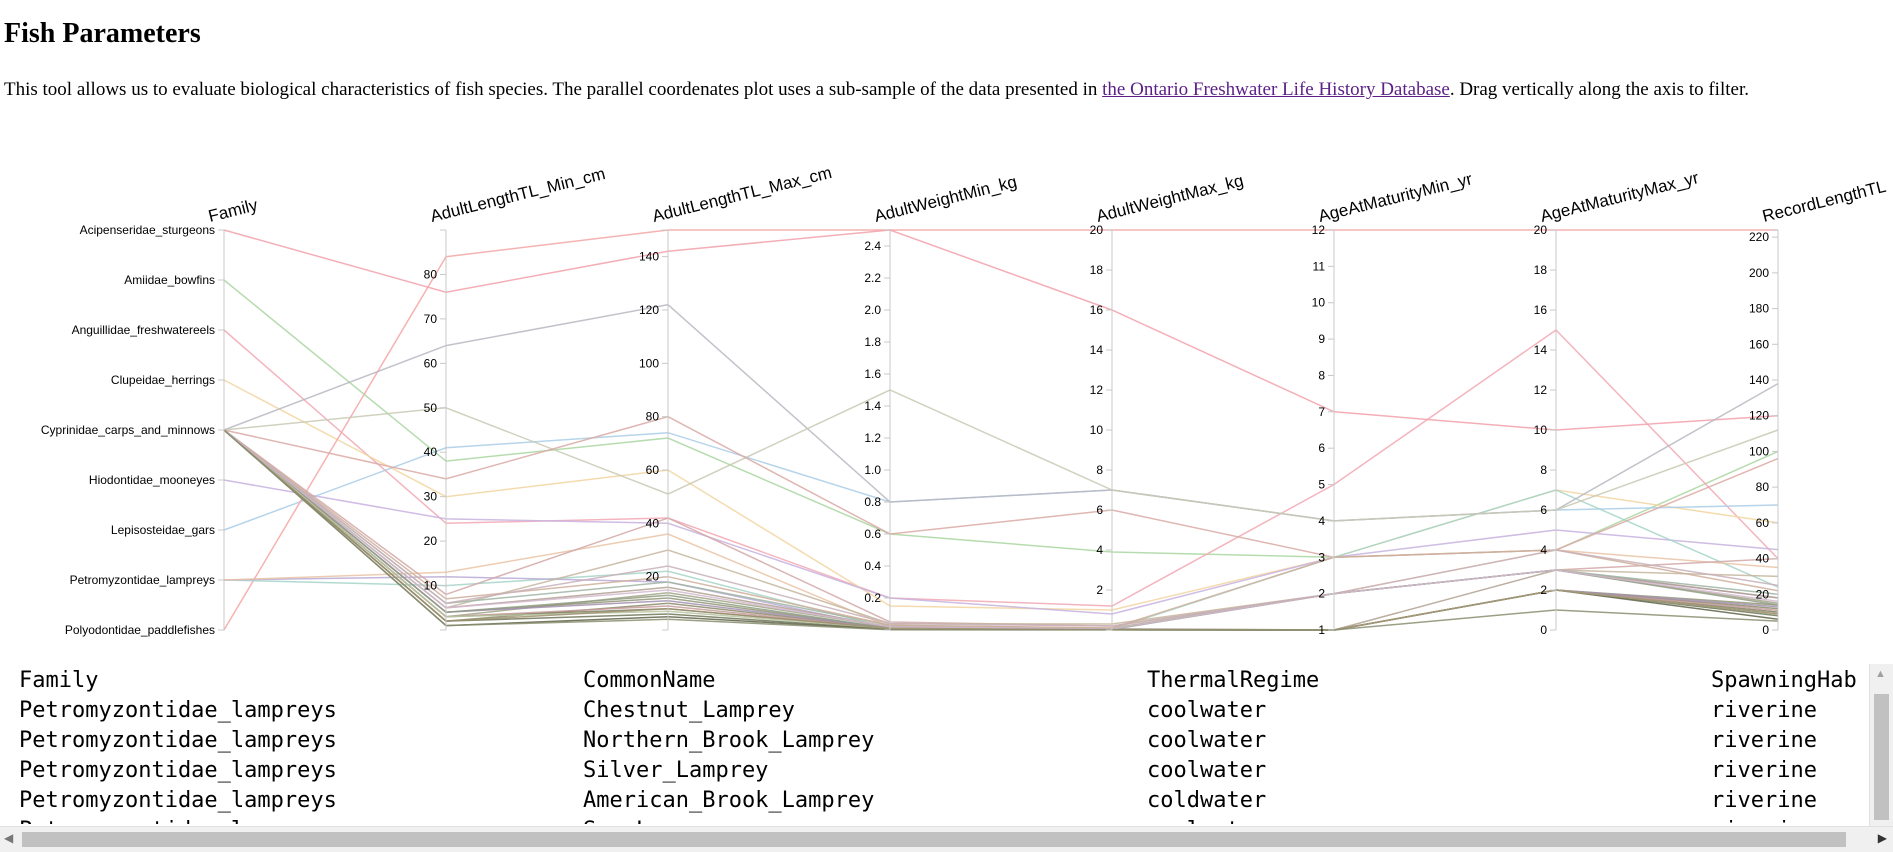 The height and width of the screenshot is (852, 1893). Describe the element at coordinates (1321, 412) in the screenshot. I see `axis-tick-label: 7` at that location.